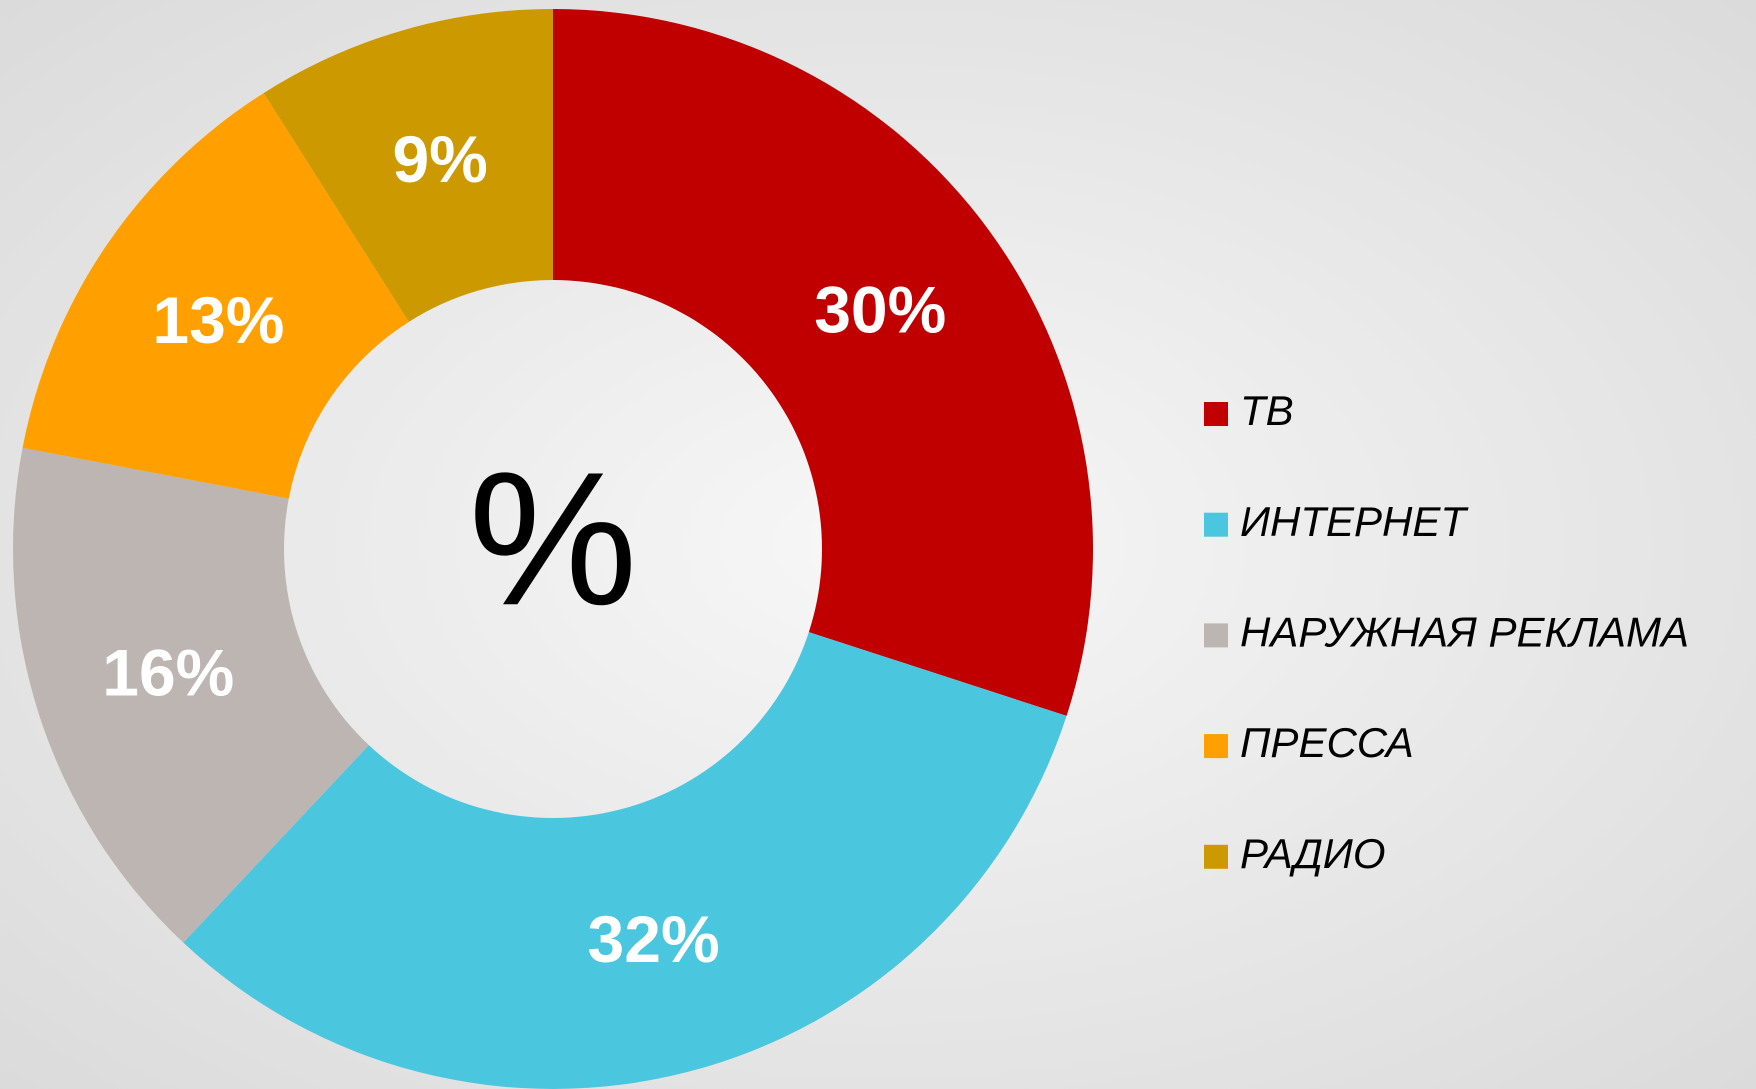 The width and height of the screenshot is (1756, 1089). Describe the element at coordinates (1267, 410) in the screenshot. I see `legend-label: ТВ` at that location.